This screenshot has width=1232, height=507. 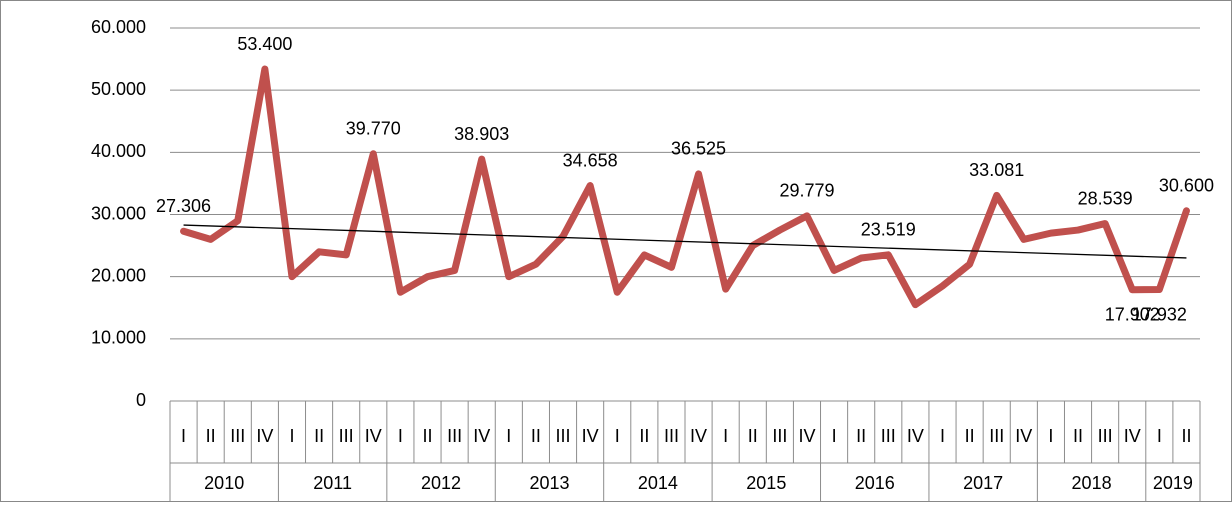 I want to click on data-label: 28.539, so click(x=1105, y=198).